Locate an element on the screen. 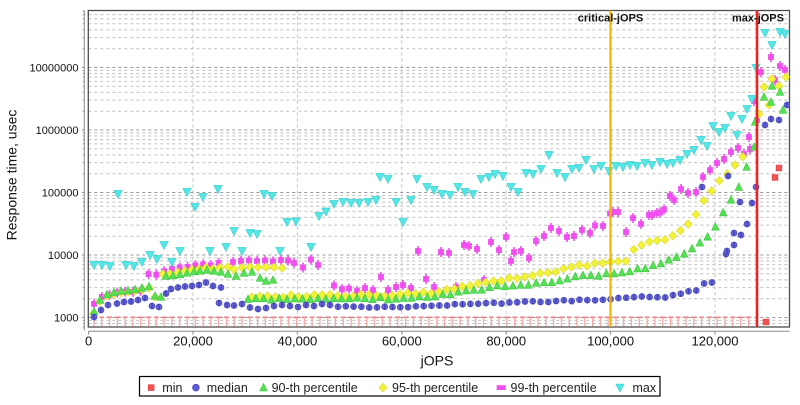 The image size is (800, 405). svg-text: 1000 is located at coordinates (66, 318).